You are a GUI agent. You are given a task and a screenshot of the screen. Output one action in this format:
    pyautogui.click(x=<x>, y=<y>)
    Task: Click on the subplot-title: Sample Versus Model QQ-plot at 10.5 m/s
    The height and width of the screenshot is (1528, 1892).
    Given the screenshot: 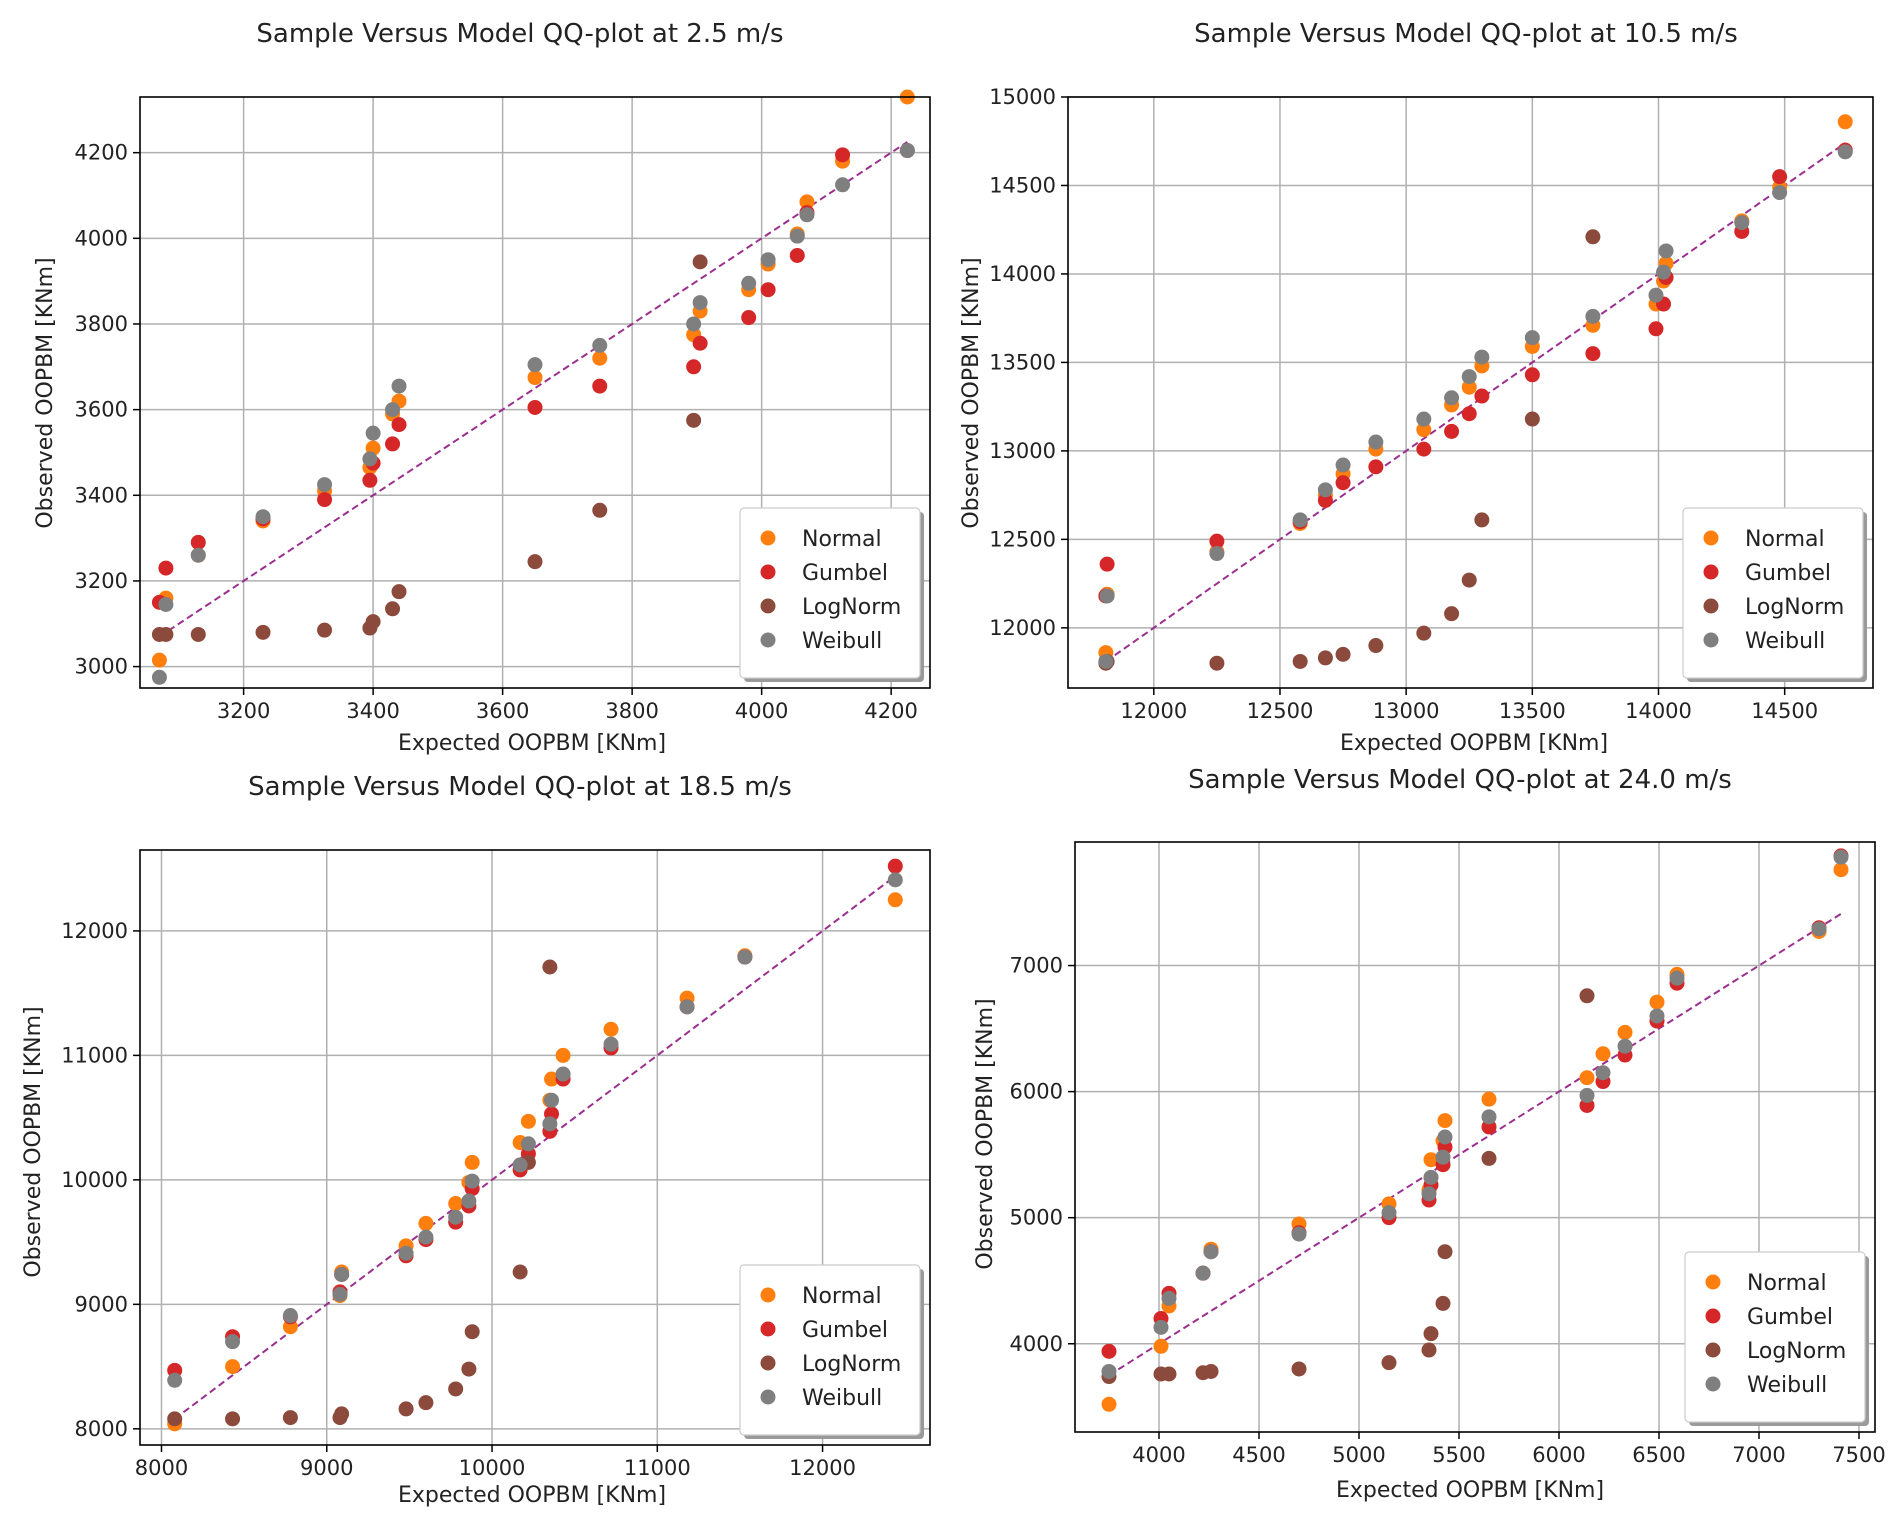 What is the action you would take?
    pyautogui.click(x=1466, y=34)
    